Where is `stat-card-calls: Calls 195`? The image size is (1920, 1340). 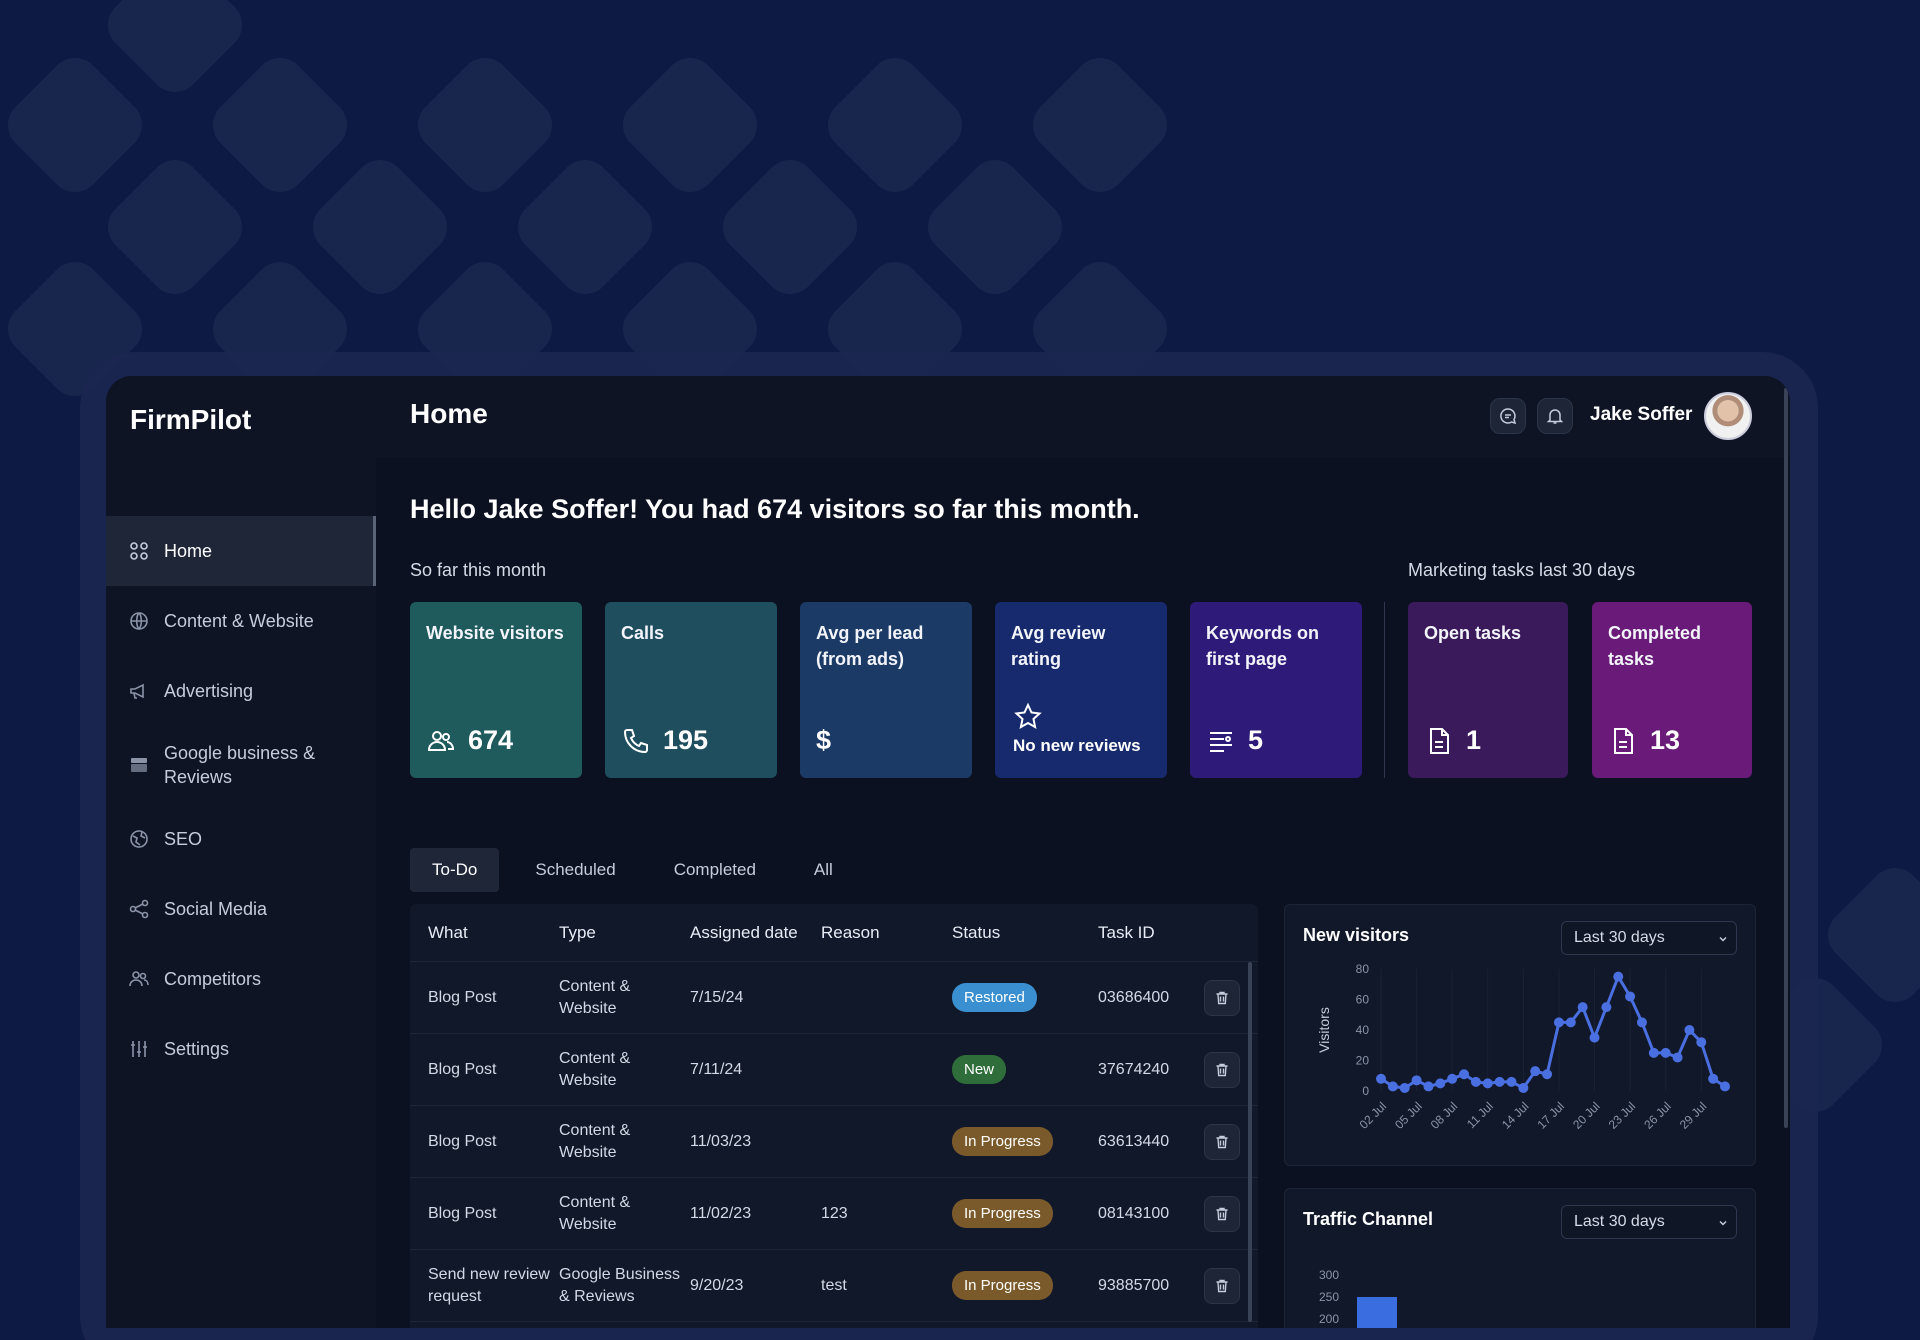 stat-card-calls: Calls 195 is located at coordinates (691, 690).